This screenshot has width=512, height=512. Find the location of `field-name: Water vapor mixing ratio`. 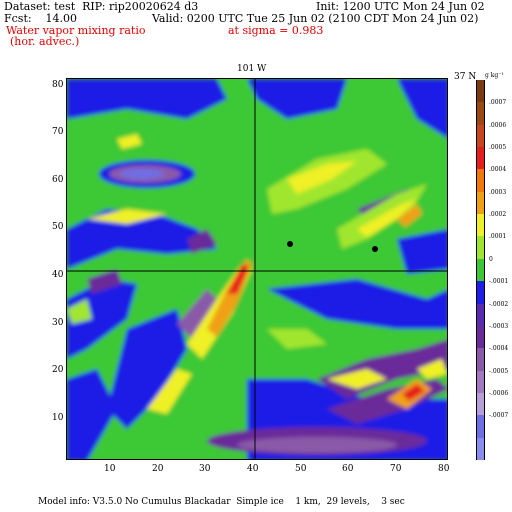

field-name: Water vapor mixing ratio is located at coordinates (76, 30).